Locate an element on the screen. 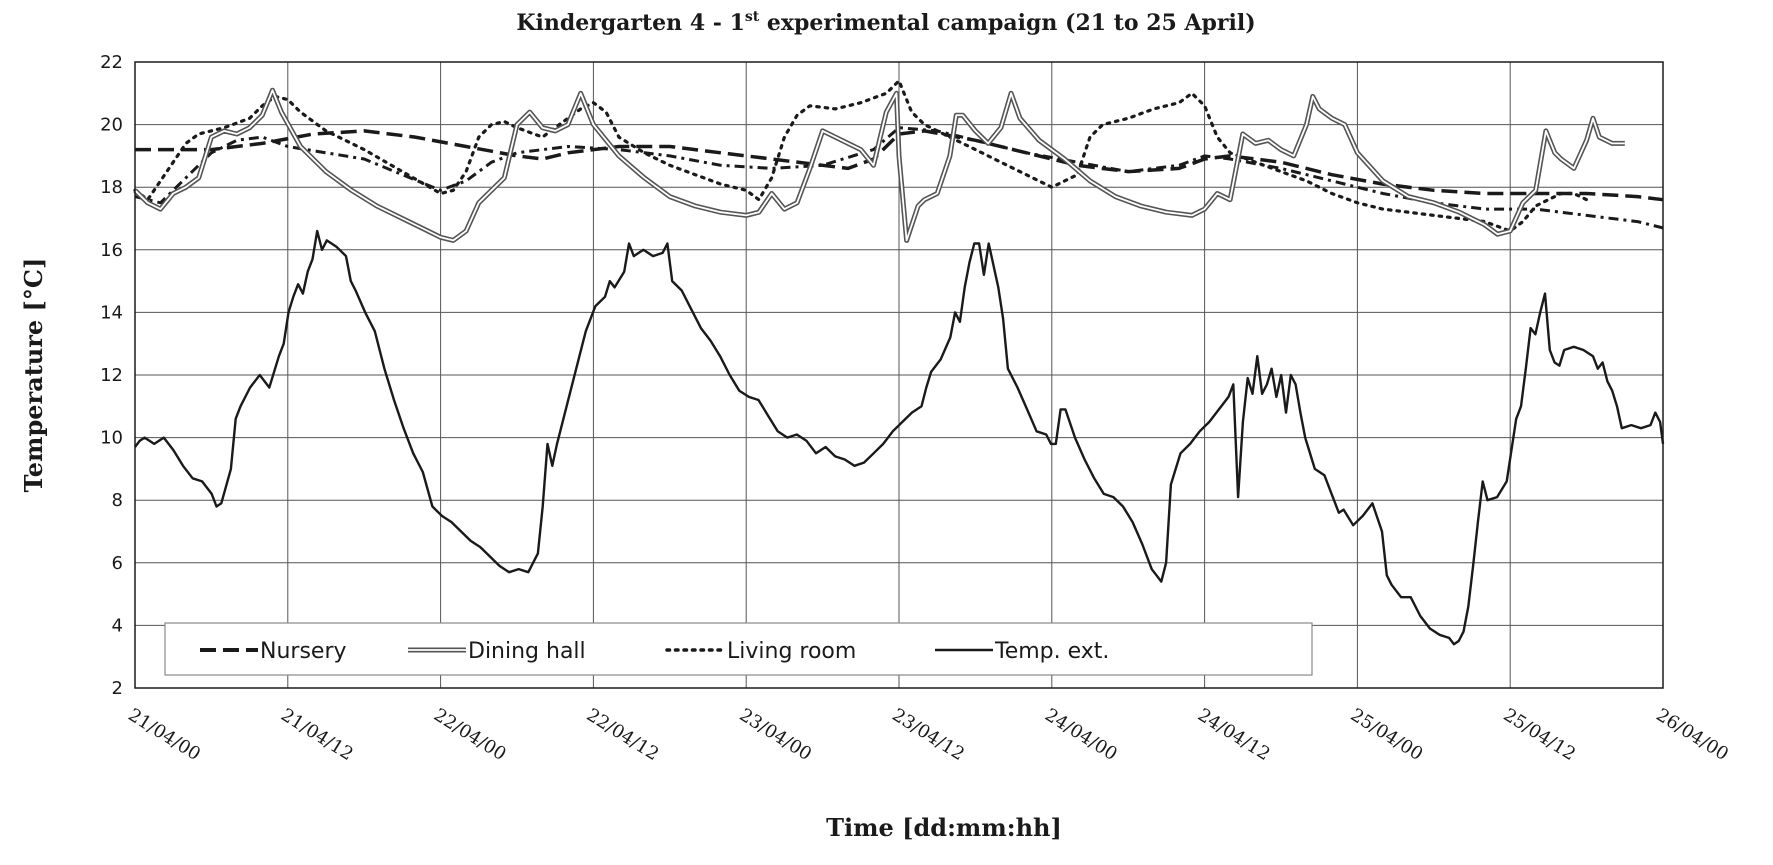 This screenshot has height=865, width=1773. series-line-inner is located at coordinates (879, 165).